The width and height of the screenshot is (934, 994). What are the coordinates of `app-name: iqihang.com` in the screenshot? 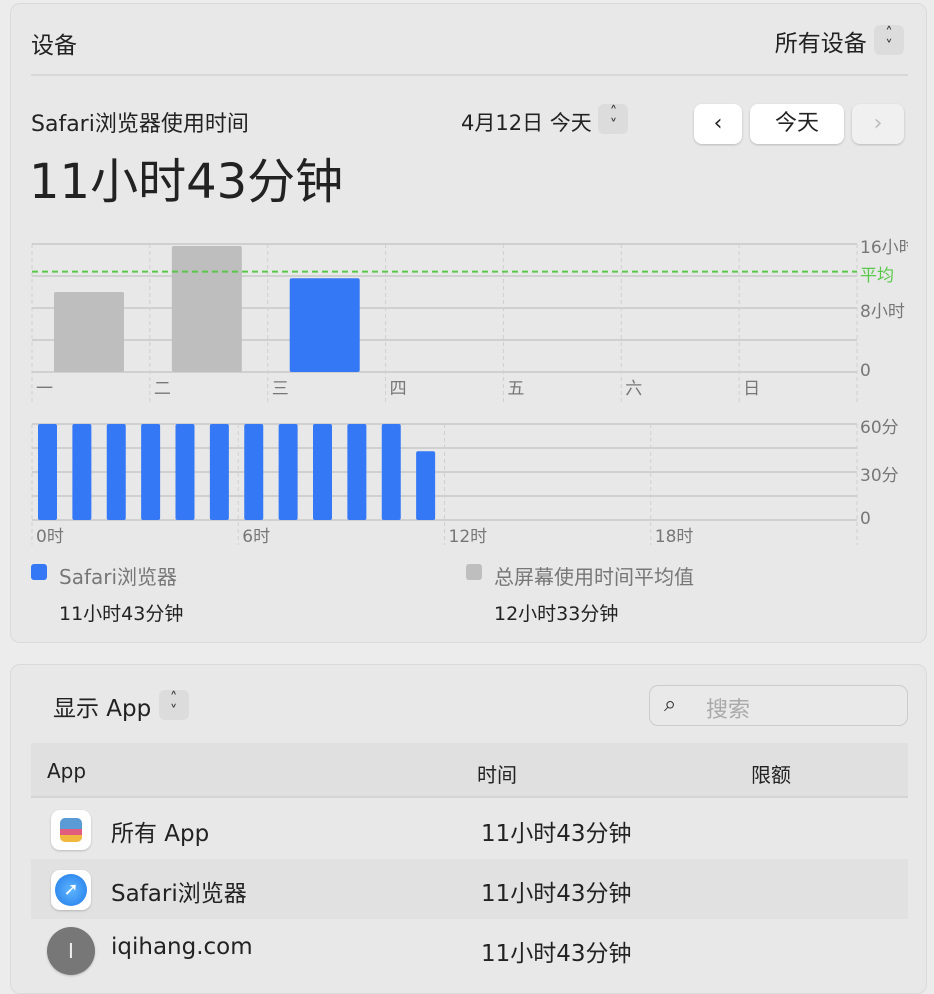 It's located at (182, 947).